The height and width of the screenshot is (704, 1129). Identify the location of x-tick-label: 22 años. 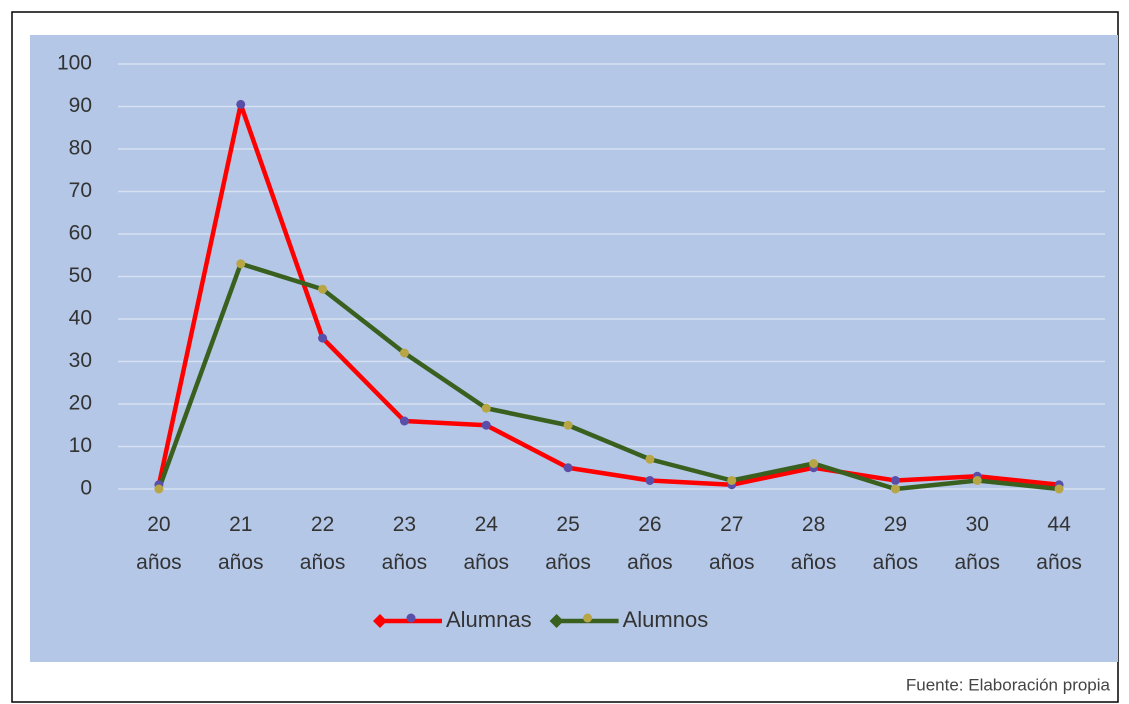
(323, 543).